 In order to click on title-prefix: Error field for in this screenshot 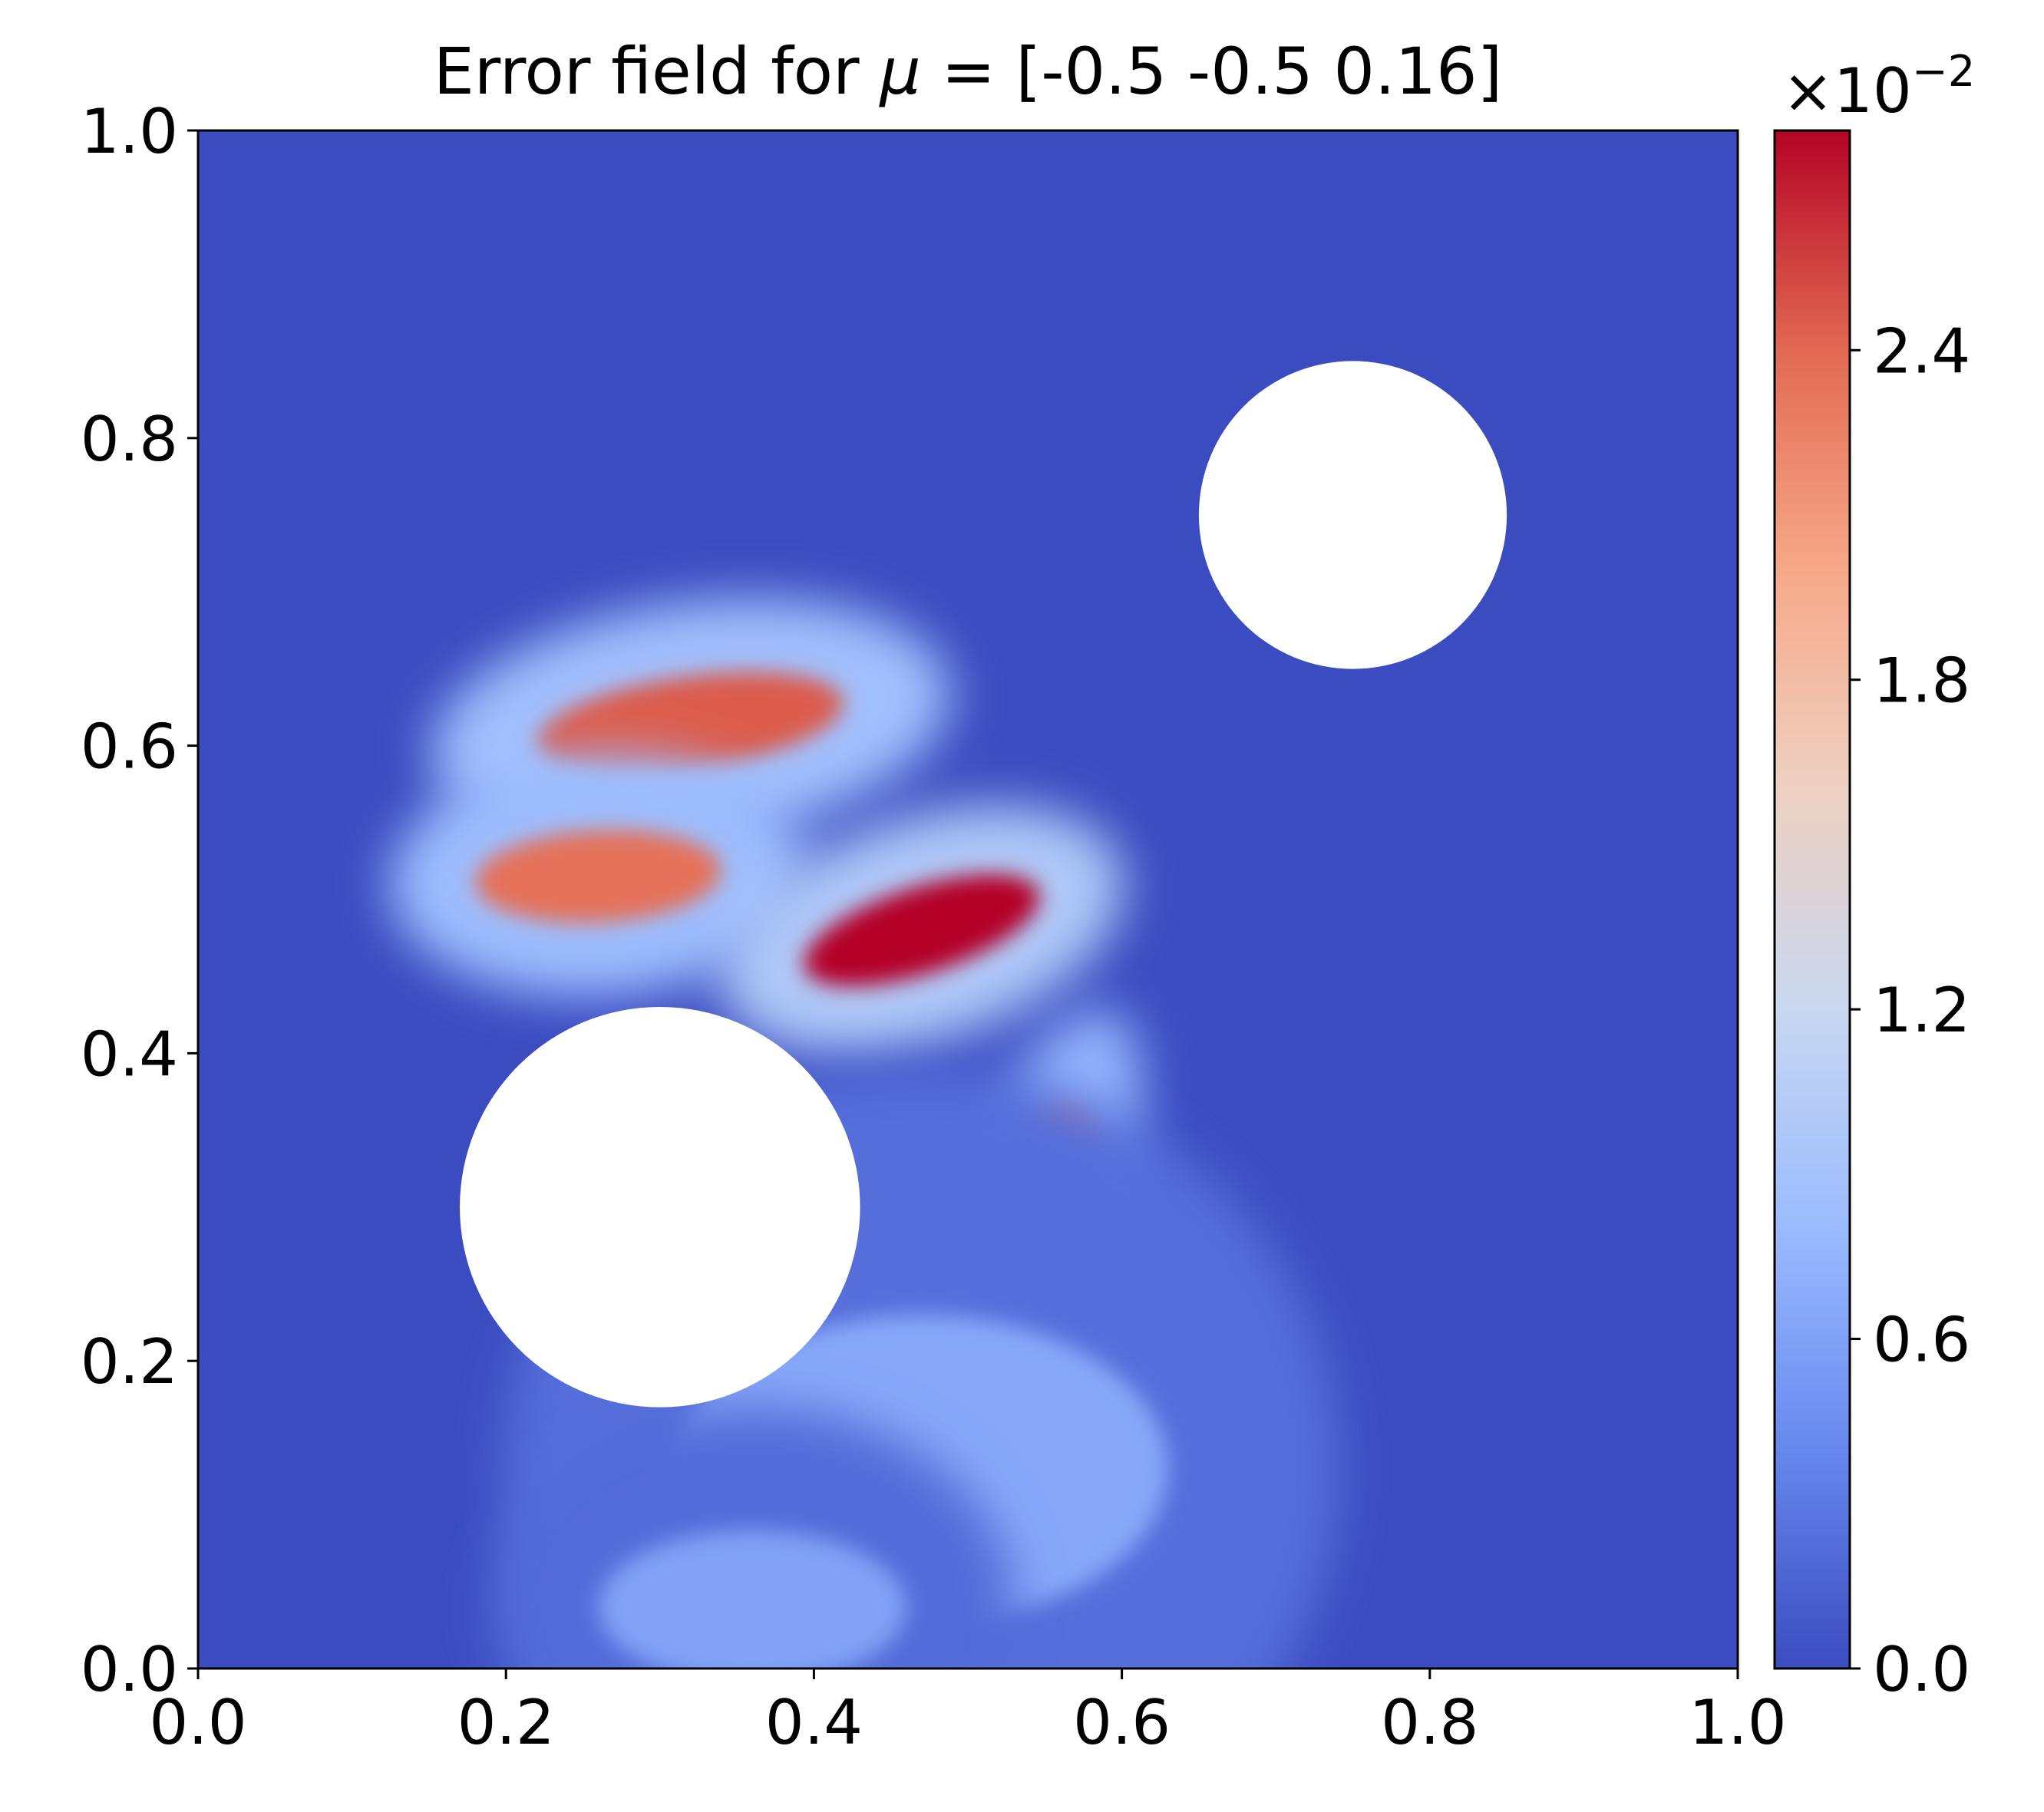, I will do `click(657, 72)`.